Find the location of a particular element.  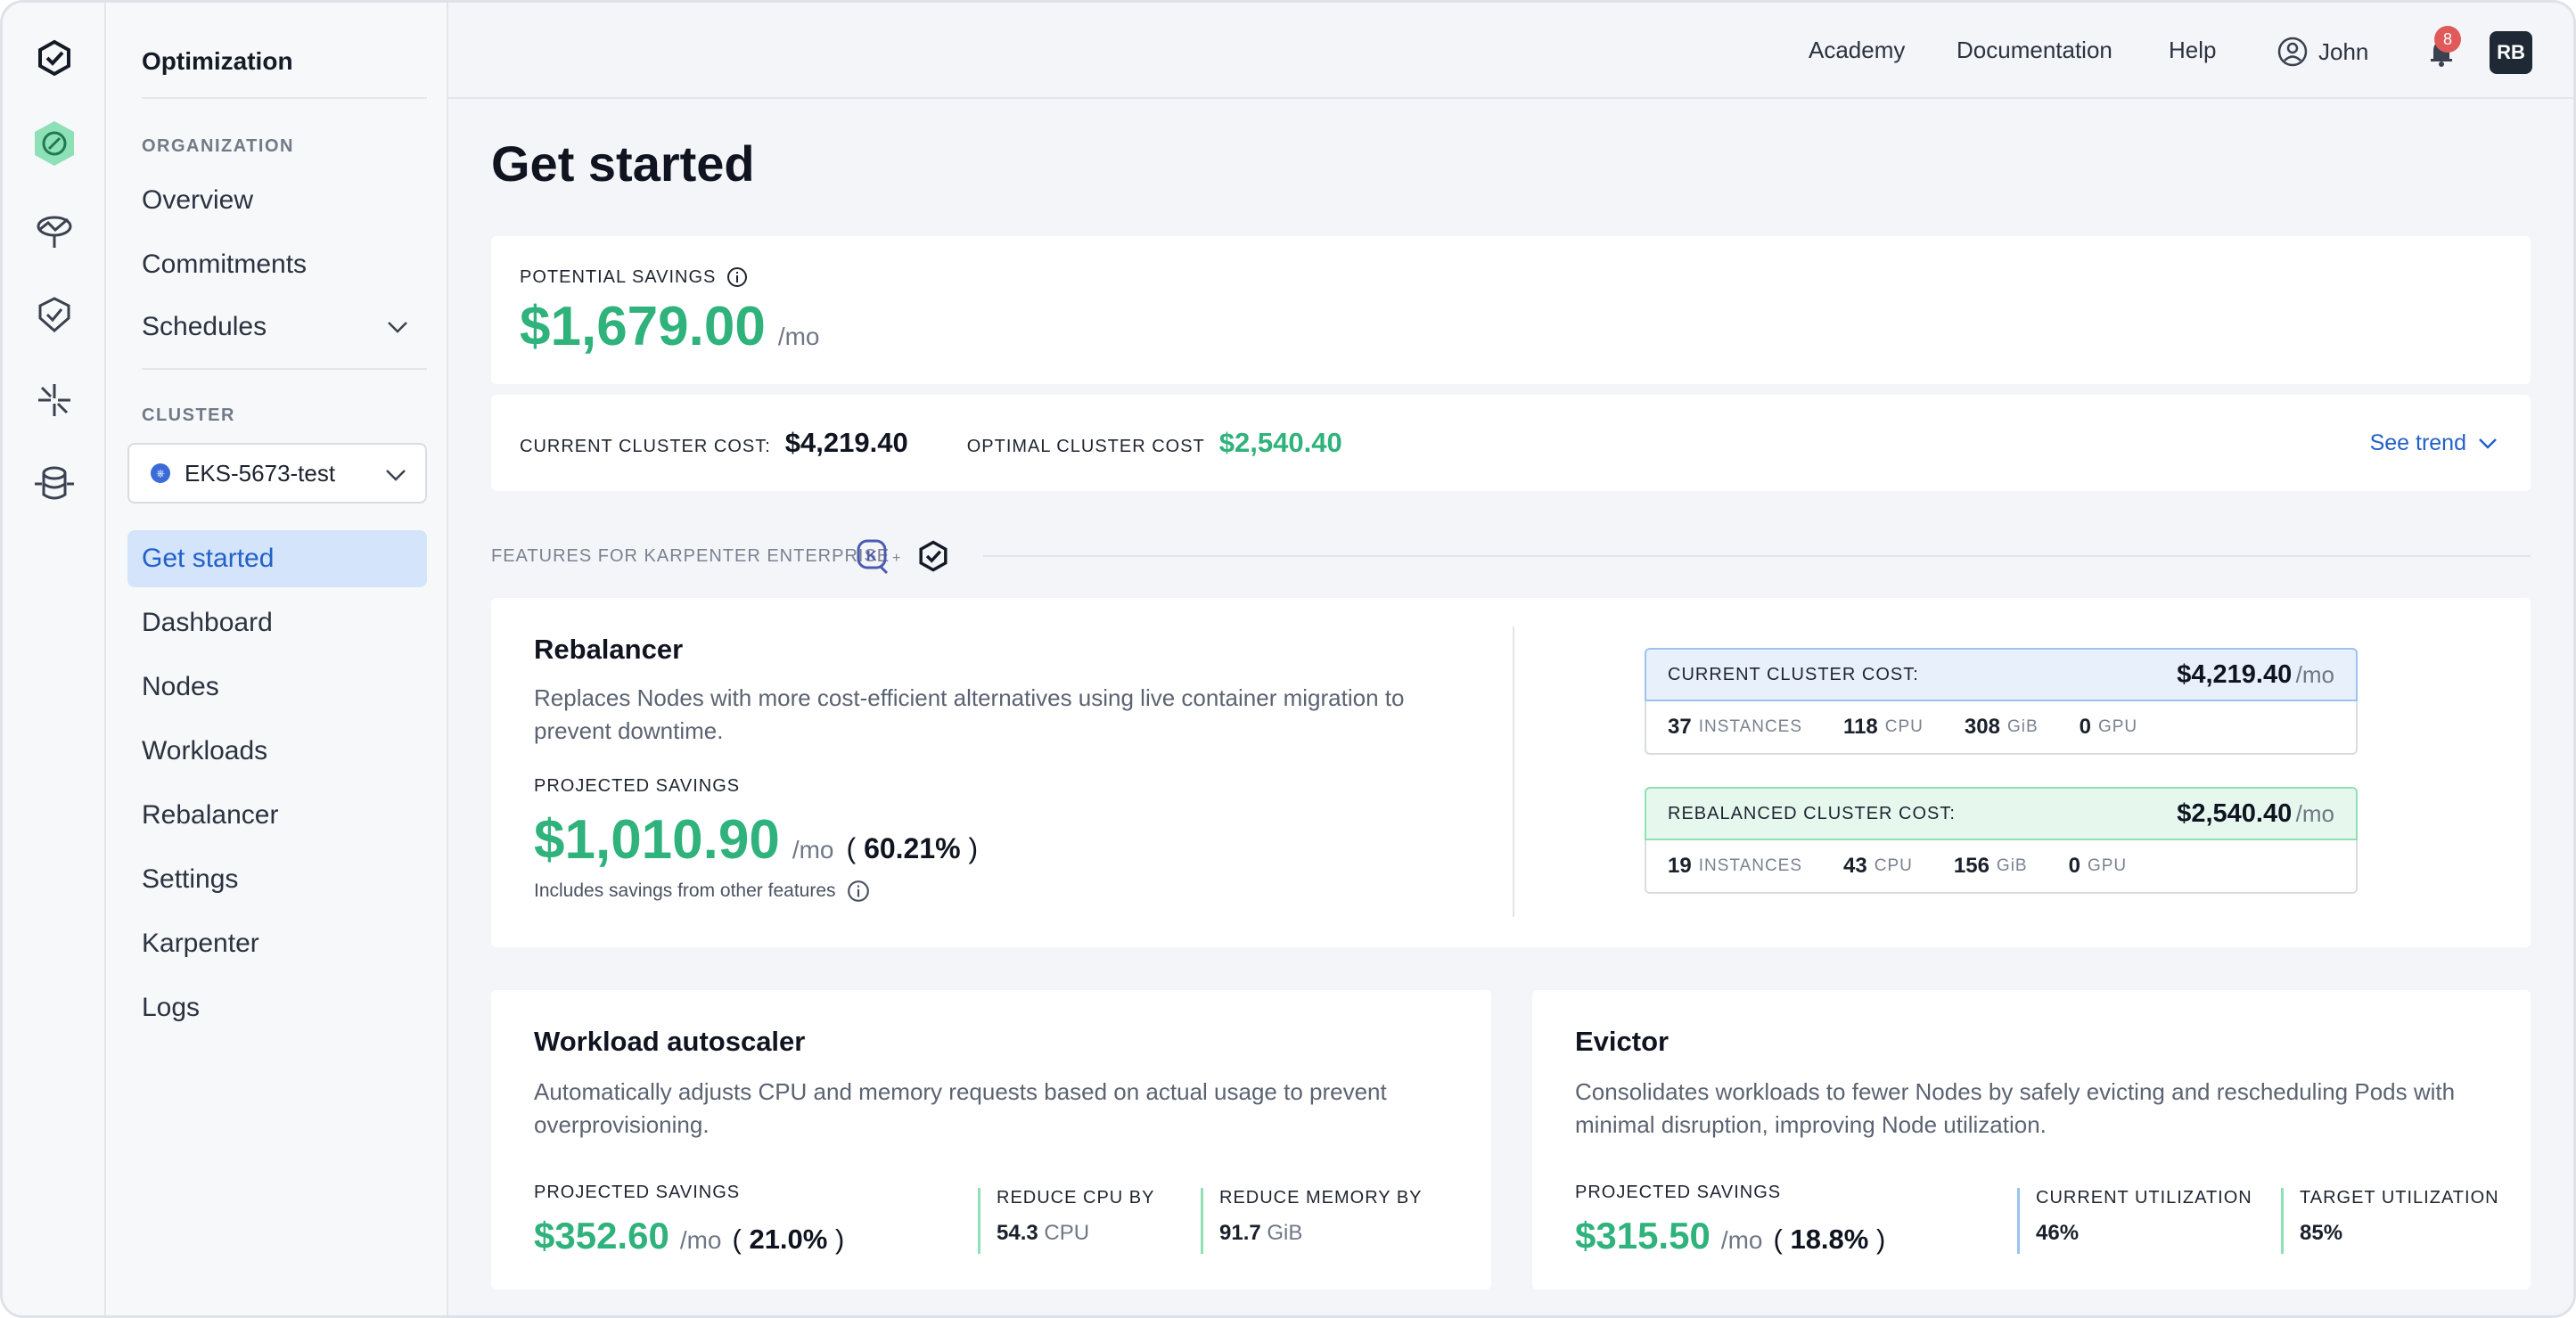

rebalancer-savings-amount: $1,010.90 is located at coordinates (657, 840).